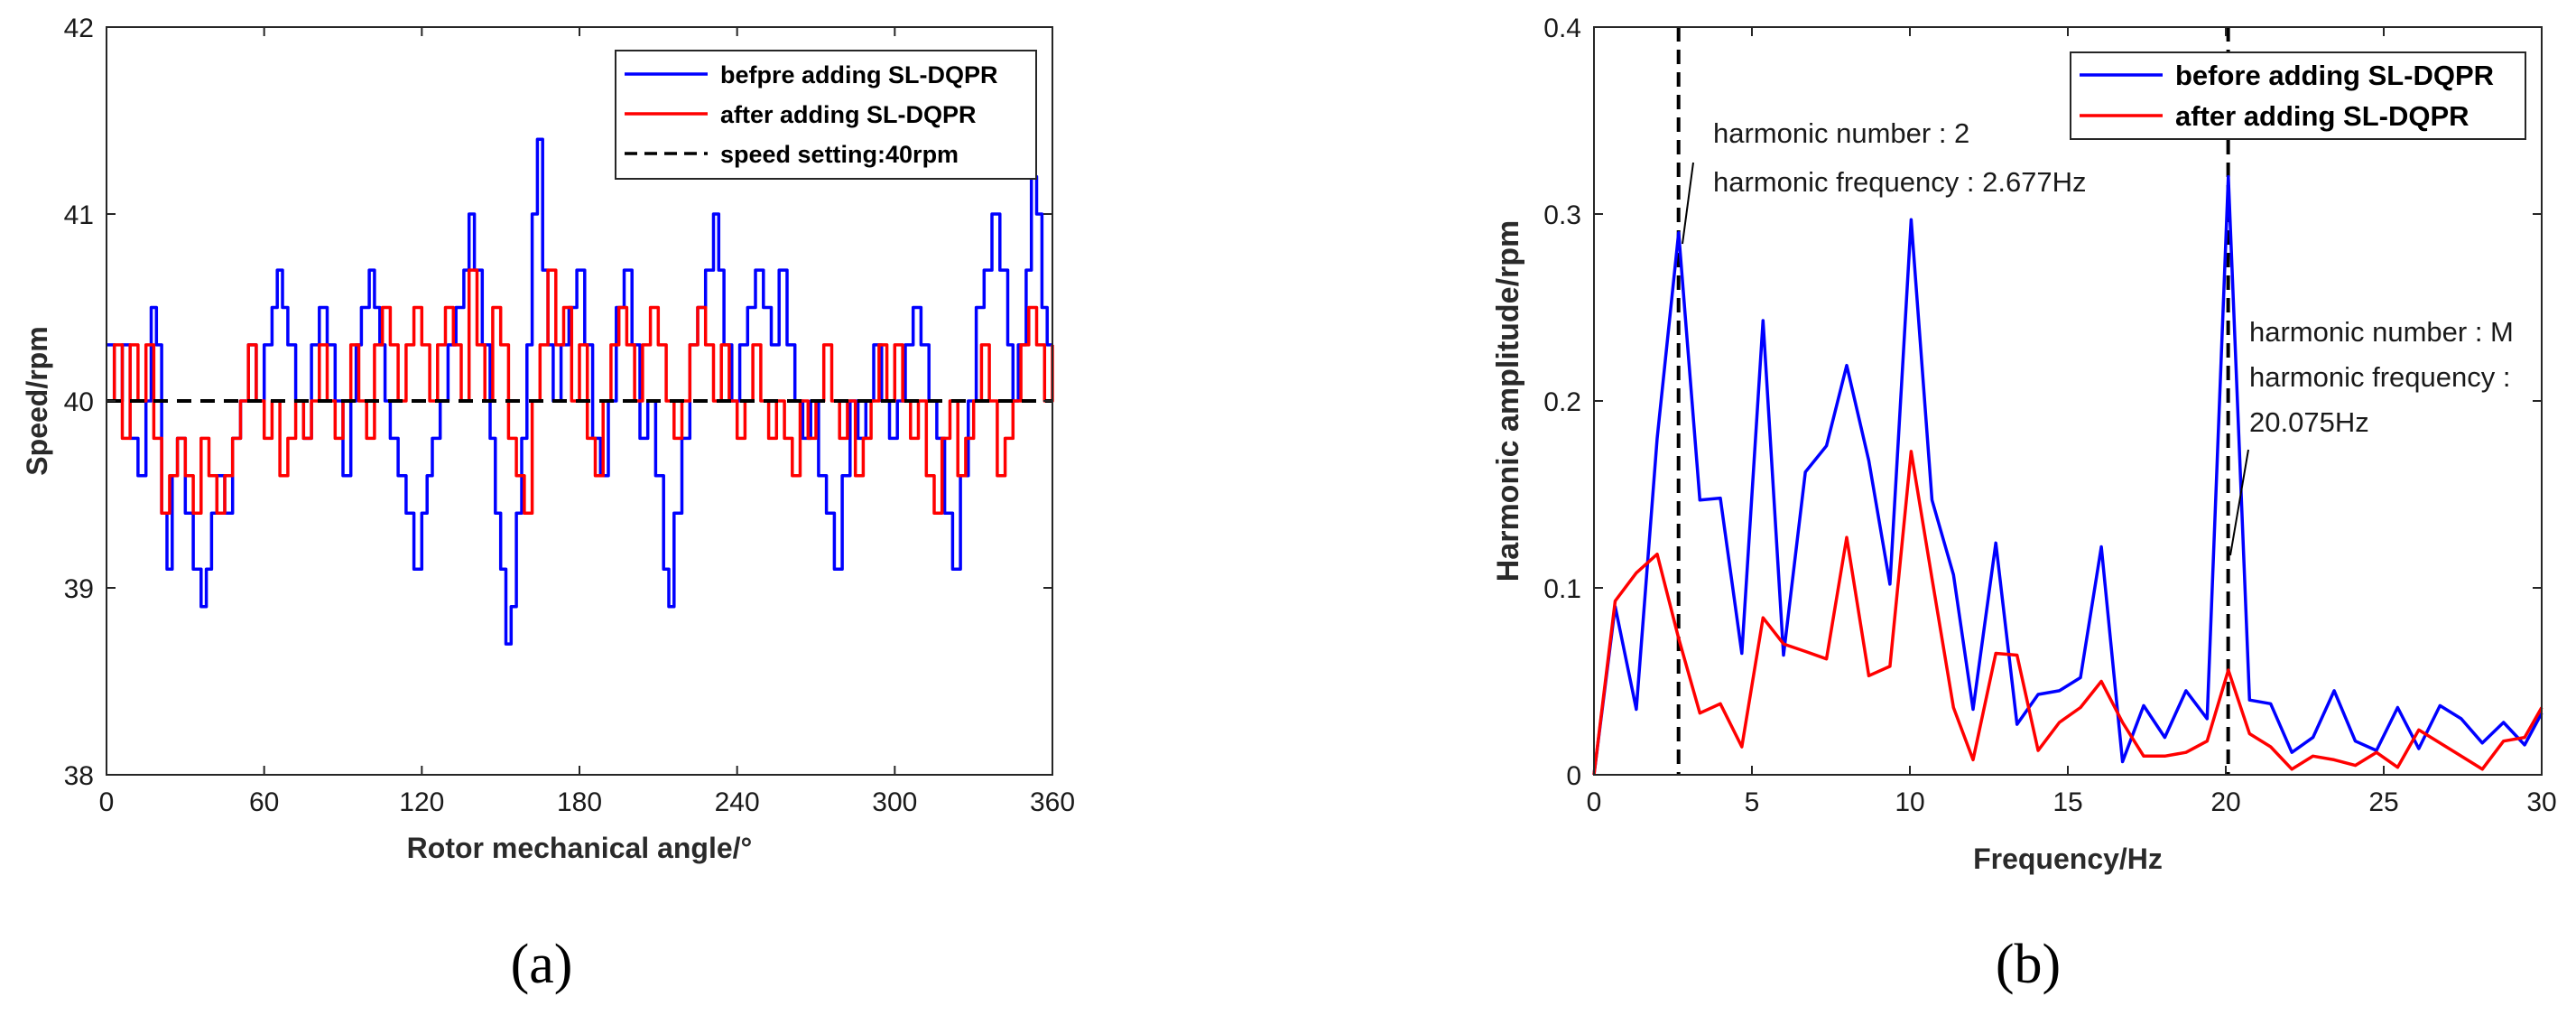  I want to click on x-tick-label-5: 25, so click(2383, 802).